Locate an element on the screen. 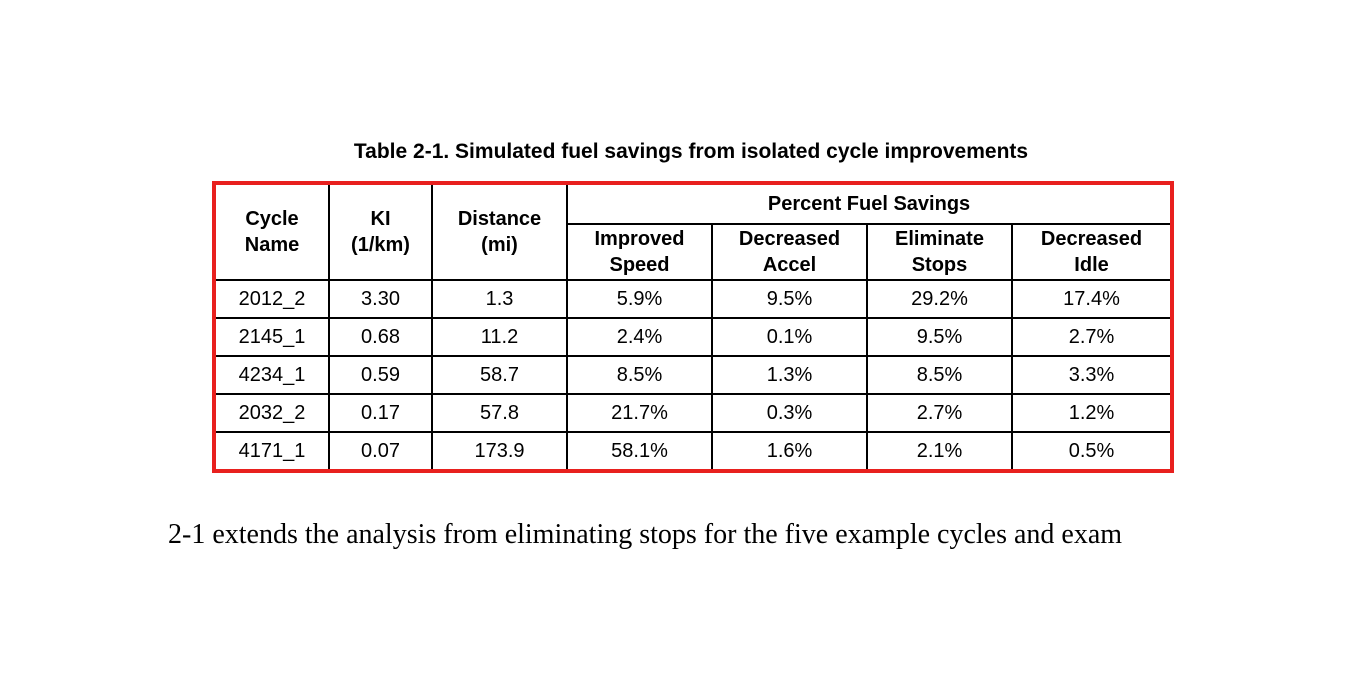  cell-eliminate-stops: 9.5% is located at coordinates (939, 337).